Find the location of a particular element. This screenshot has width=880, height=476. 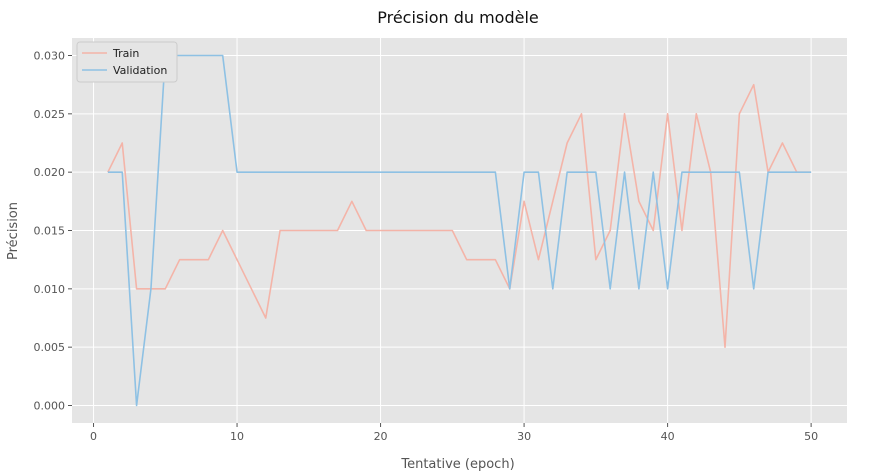

y-ticks: 0.000 0.005 0.010 0.015 0.020 0.025 0.030 is located at coordinates (53, 231).